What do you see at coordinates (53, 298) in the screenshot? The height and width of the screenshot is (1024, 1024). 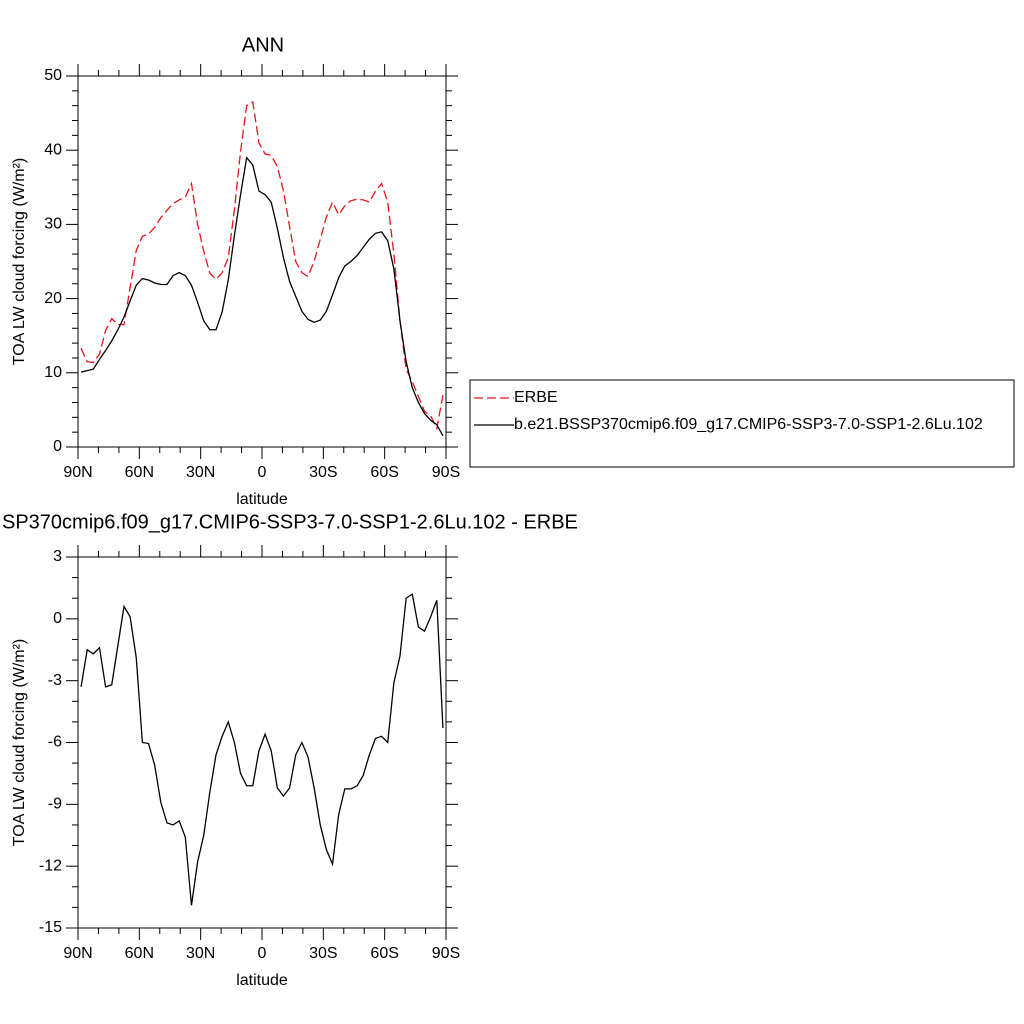 I see `y-tick-label: 20` at bounding box center [53, 298].